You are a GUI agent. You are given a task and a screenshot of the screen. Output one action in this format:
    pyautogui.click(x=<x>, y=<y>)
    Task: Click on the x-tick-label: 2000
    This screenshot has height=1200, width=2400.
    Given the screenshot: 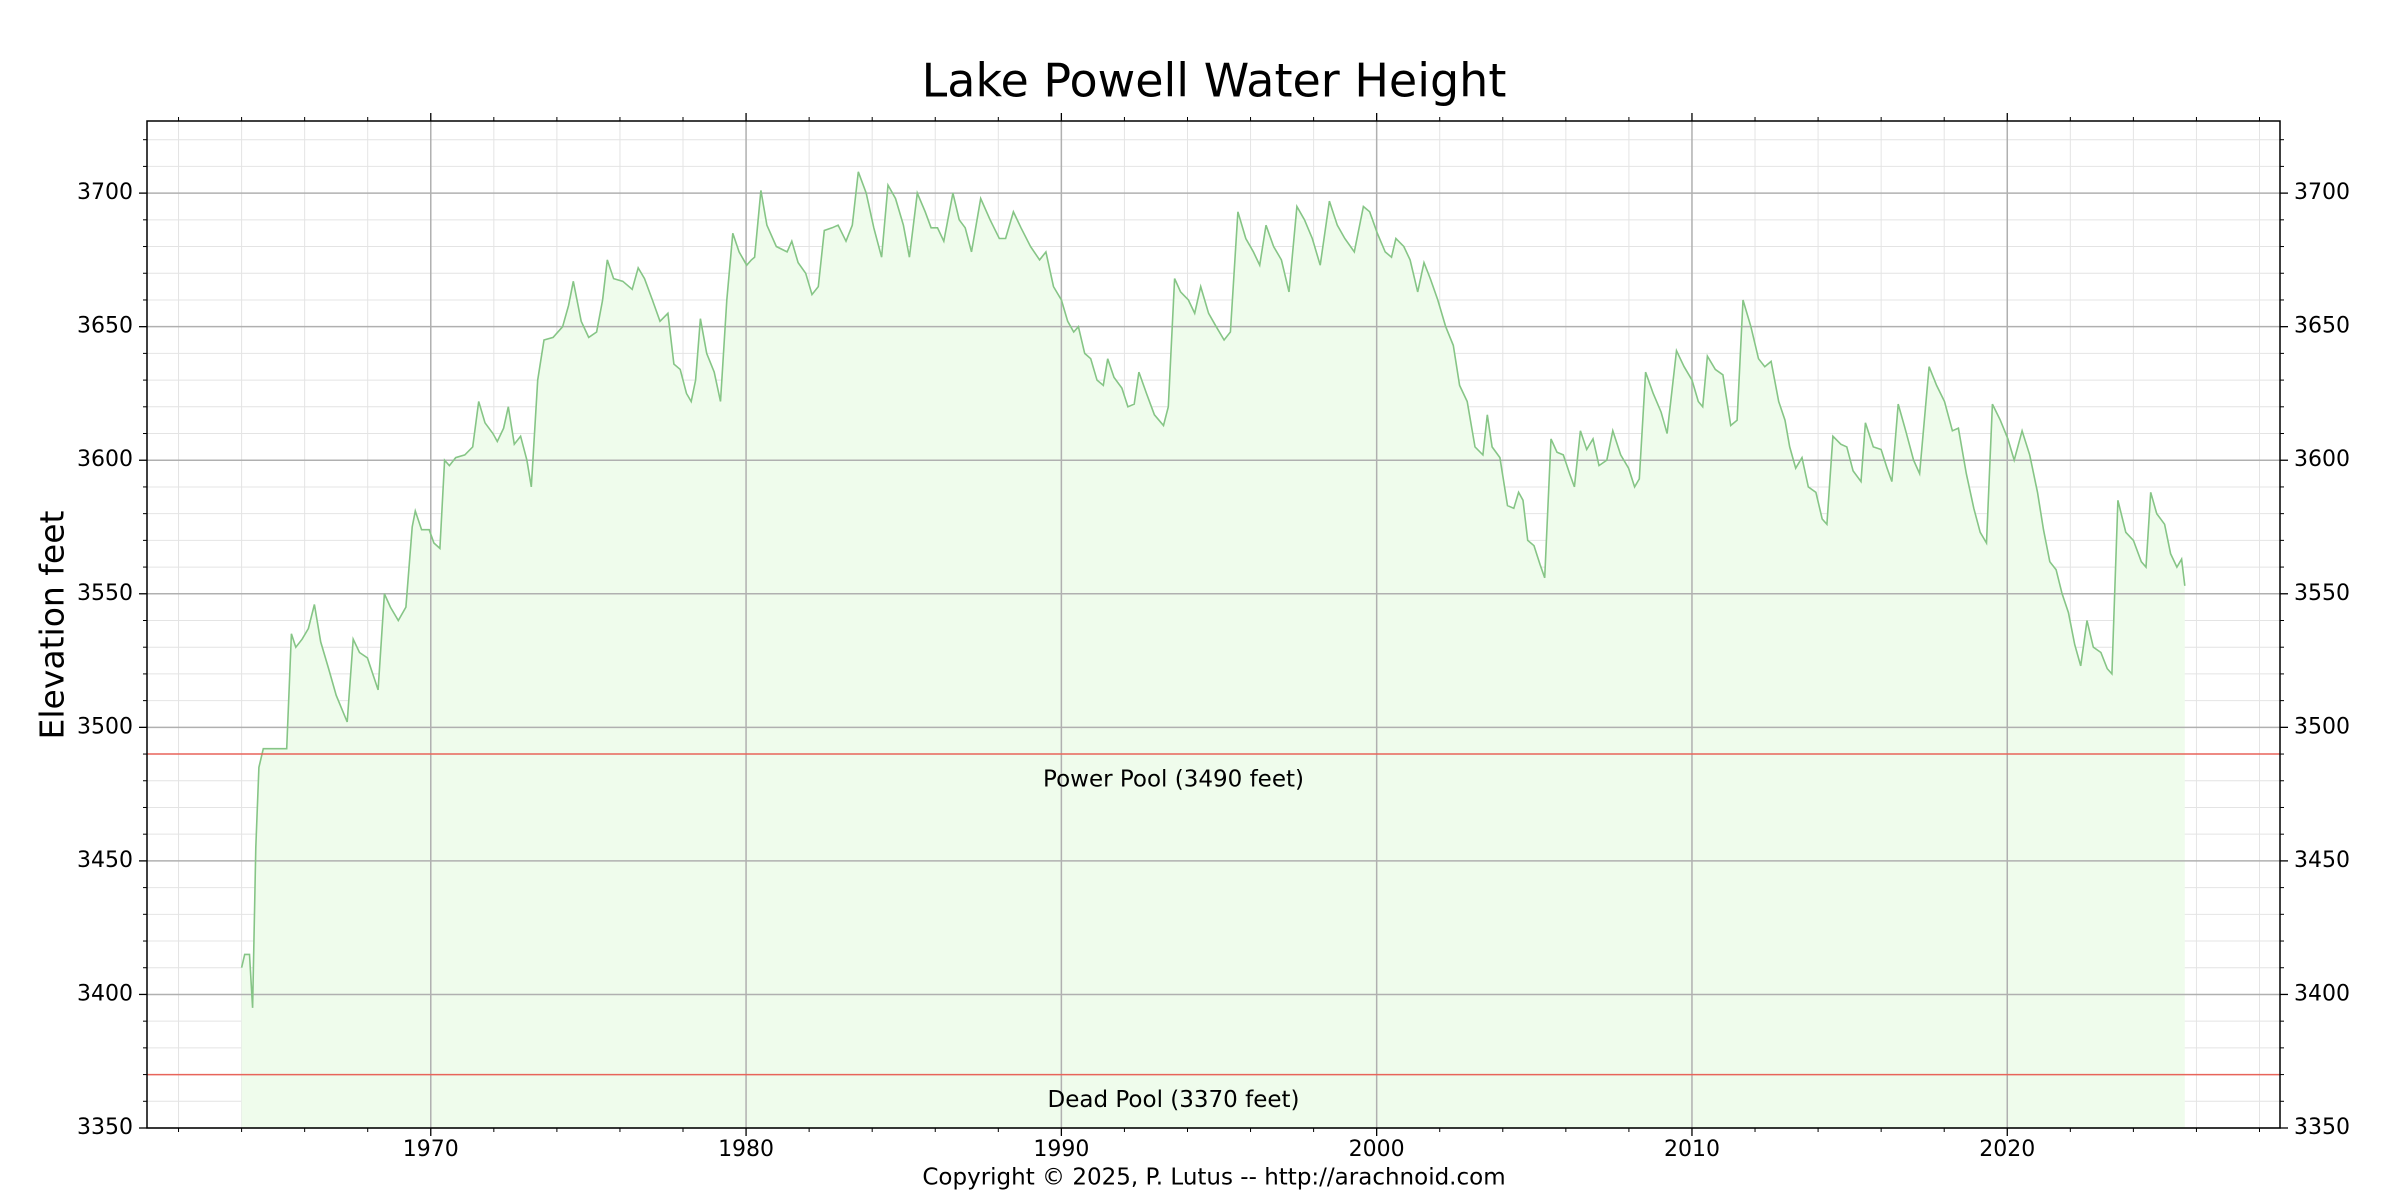 What is the action you would take?
    pyautogui.click(x=1377, y=1149)
    